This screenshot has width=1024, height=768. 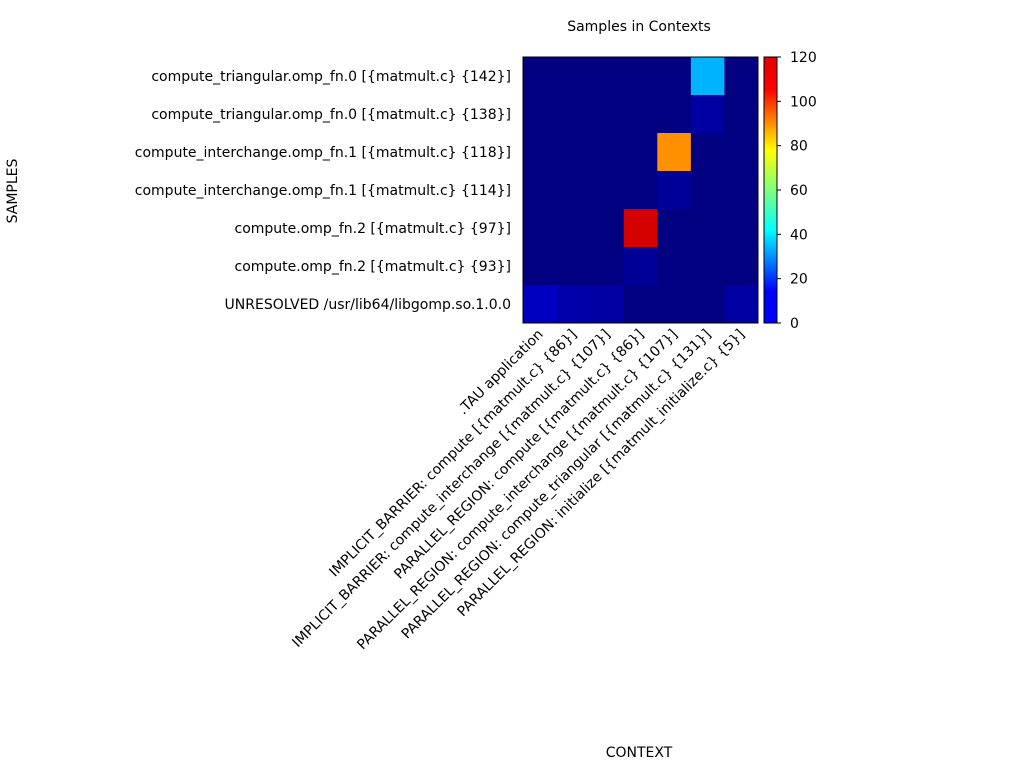 I want to click on x-axis-label: CONTEXT, so click(x=639, y=753).